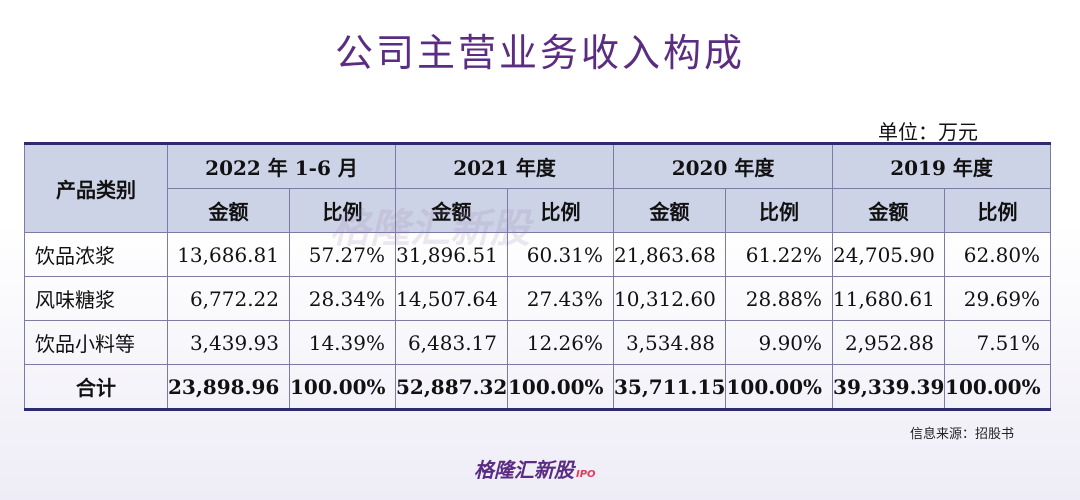 The width and height of the screenshot is (1080, 500). I want to click on amount-cell: 23,898.96, so click(228, 387).